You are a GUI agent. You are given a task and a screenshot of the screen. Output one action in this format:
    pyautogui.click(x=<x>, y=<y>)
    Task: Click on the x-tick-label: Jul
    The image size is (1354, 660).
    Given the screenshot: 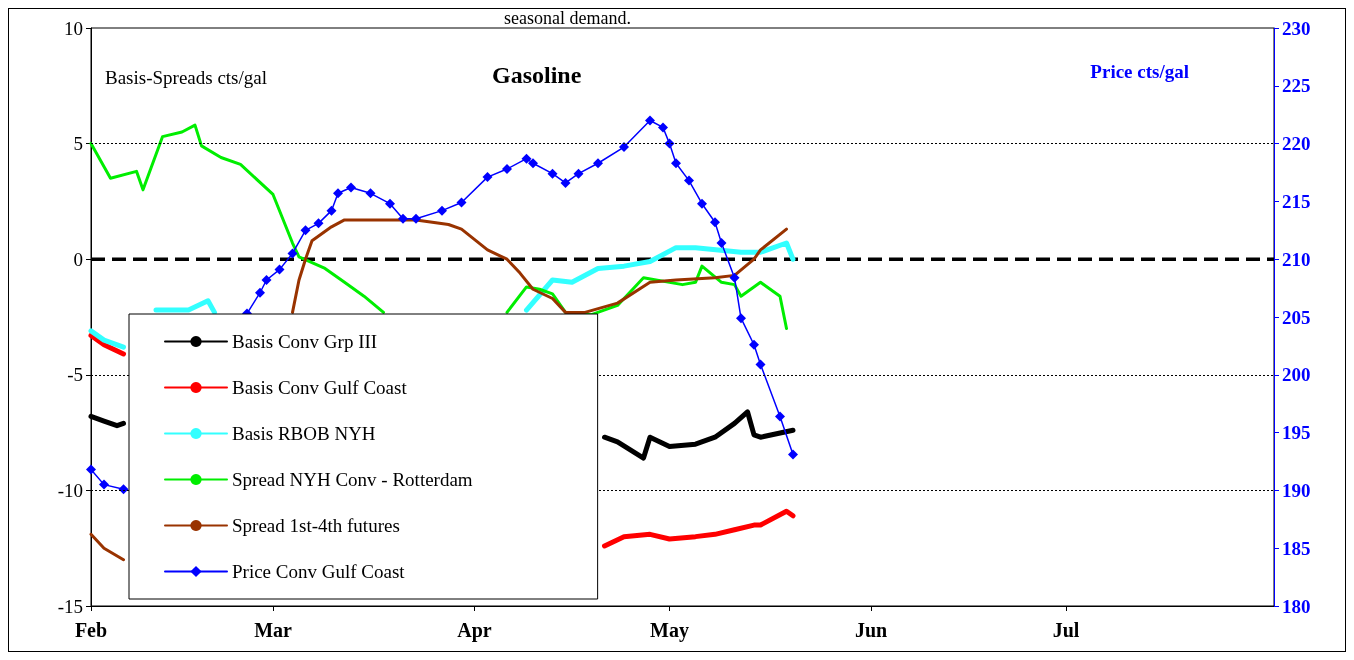 What is the action you would take?
    pyautogui.click(x=1066, y=630)
    